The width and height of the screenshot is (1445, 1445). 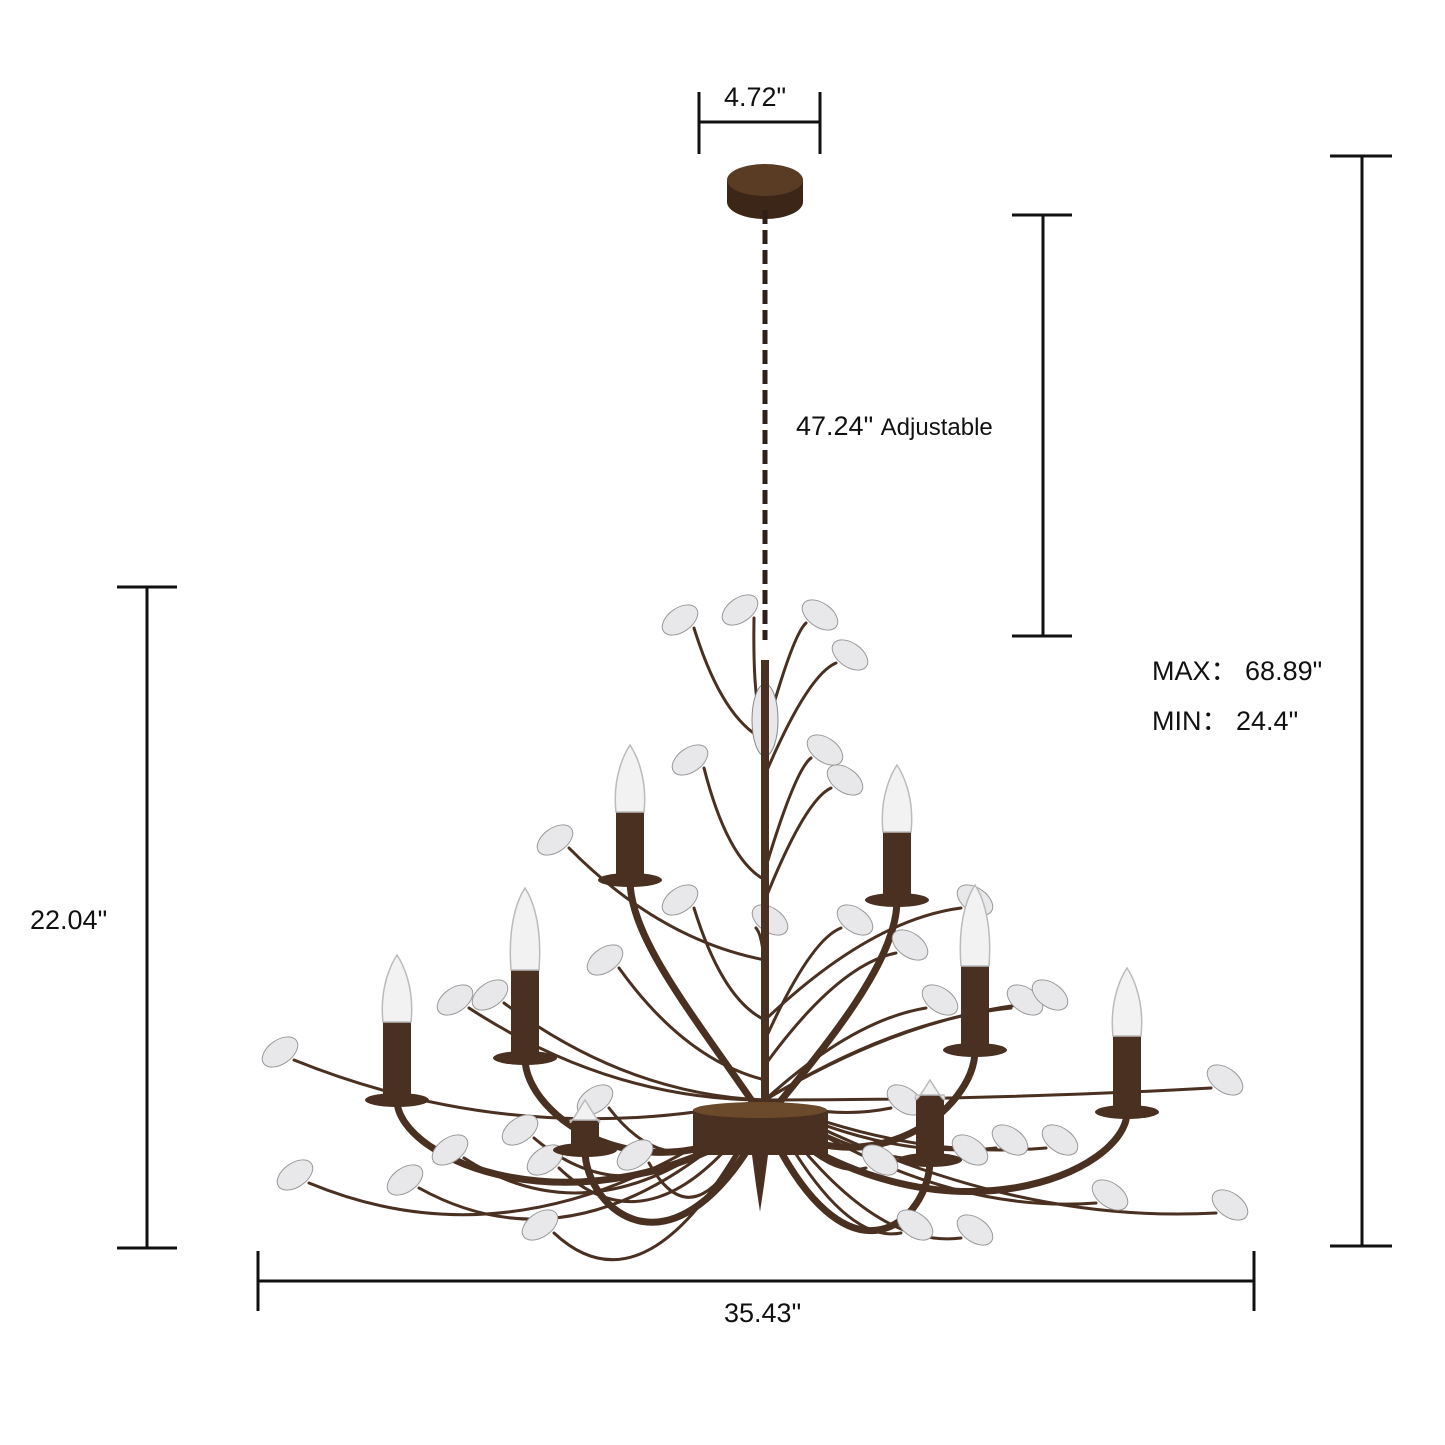 What do you see at coordinates (1195, 671) in the screenshot?
I see `max-prefix: MAX：` at bounding box center [1195, 671].